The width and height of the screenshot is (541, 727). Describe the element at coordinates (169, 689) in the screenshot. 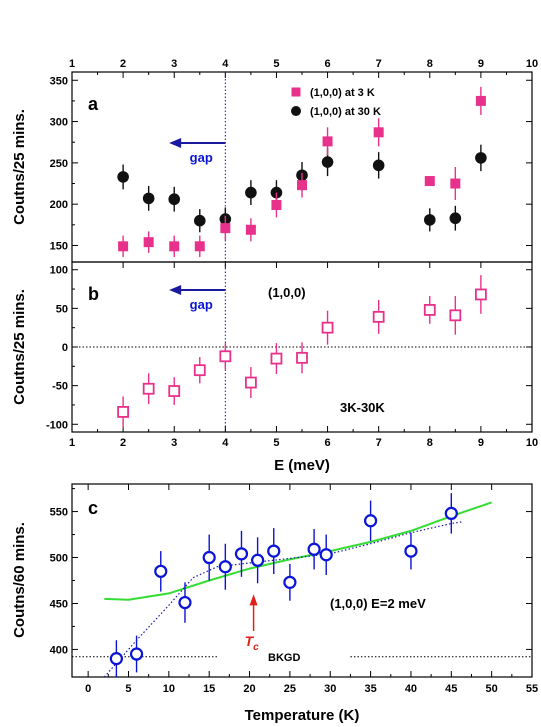

I see `panel-c-x-tick-label: 10` at that location.